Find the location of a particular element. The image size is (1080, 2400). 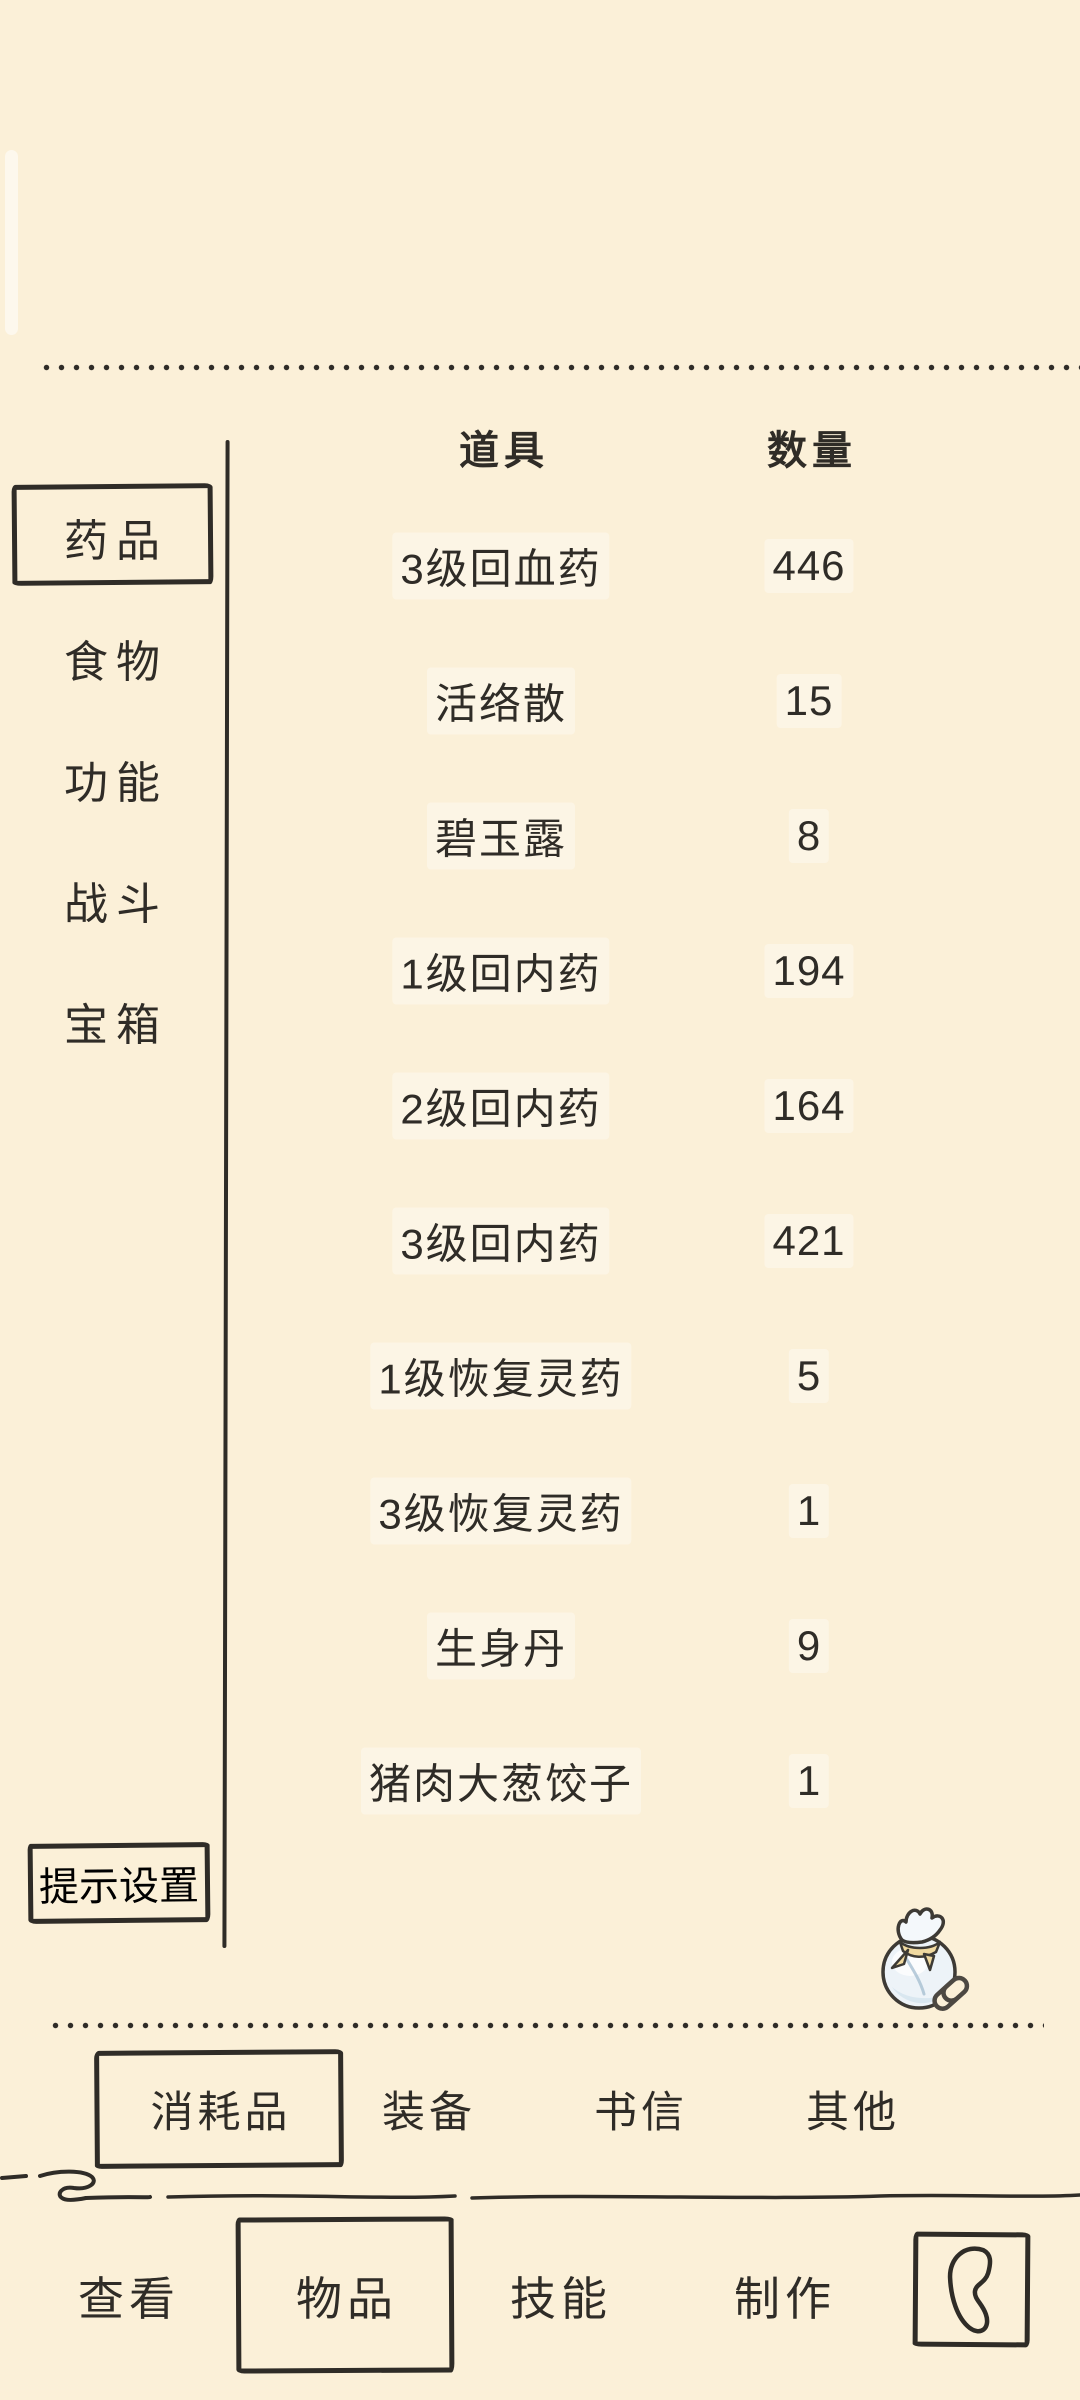

nav-item: 物品 is located at coordinates (345, 2295).